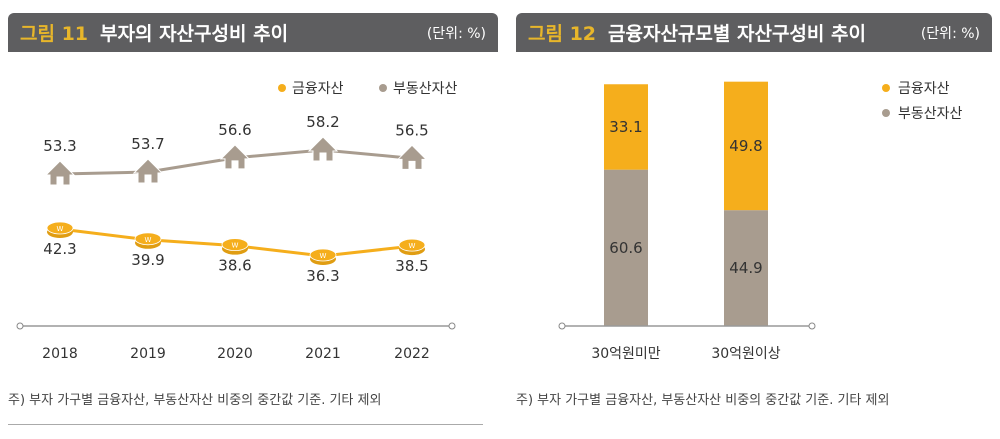 This screenshot has height=439, width=1000. I want to click on x-tick-label: 2021, so click(323, 354).